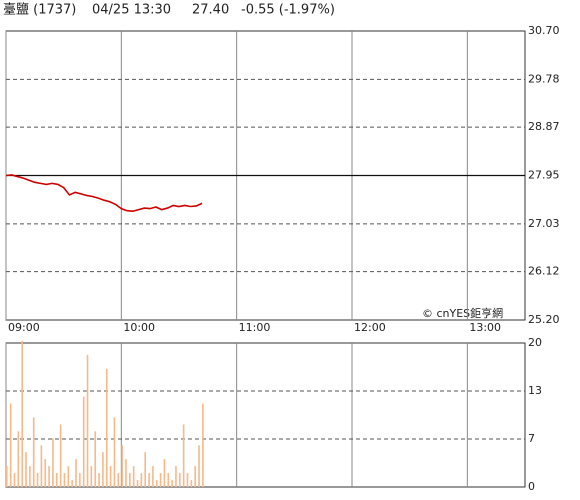 The width and height of the screenshot is (580, 500). I want to click on y-tick-label: 25.20, so click(544, 319).